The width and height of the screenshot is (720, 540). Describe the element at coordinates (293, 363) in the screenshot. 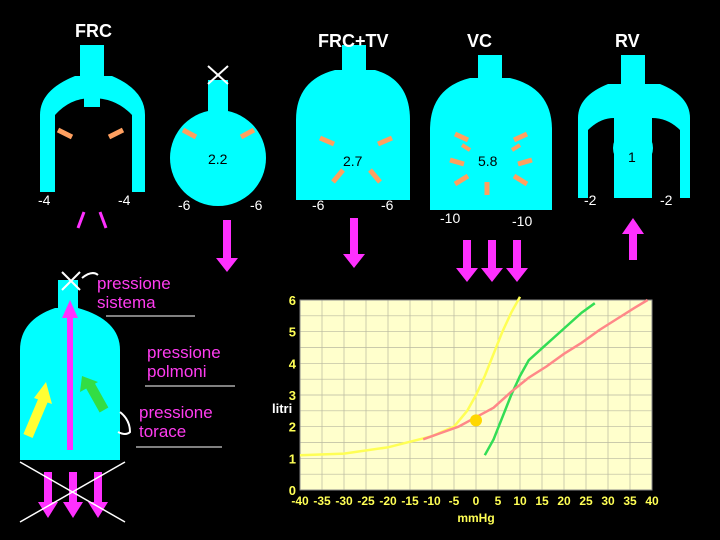

I see `chart-y-tick-label: 4` at that location.